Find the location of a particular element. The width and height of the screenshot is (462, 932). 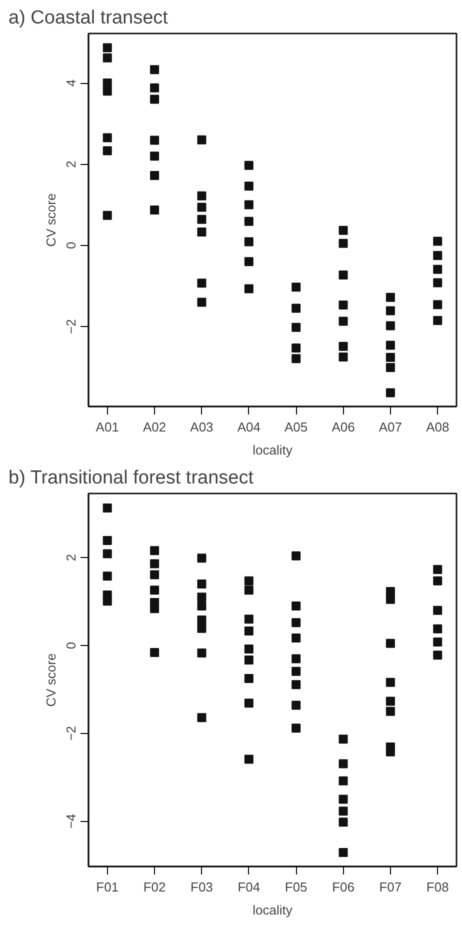

x-tick-label: F04 is located at coordinates (249, 887).